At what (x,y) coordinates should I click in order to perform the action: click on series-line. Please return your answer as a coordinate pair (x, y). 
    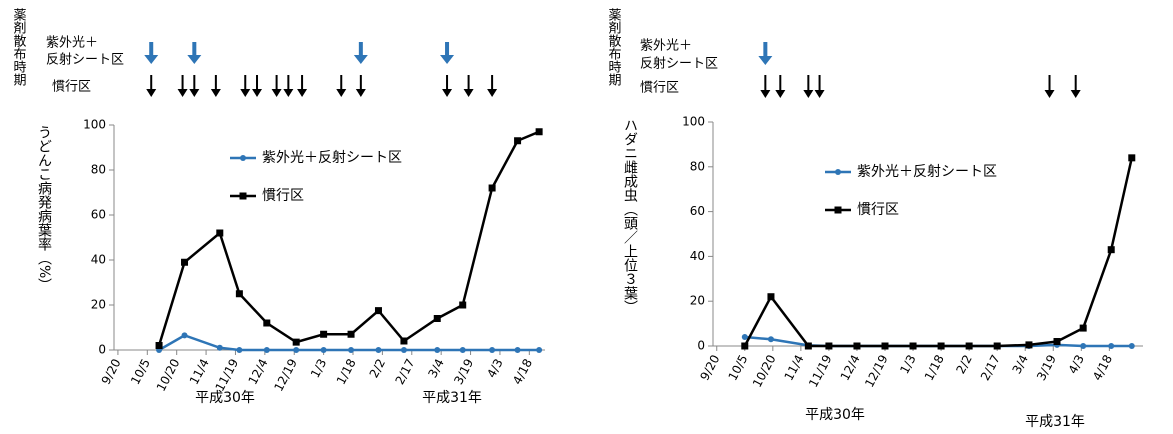
    Looking at the image, I should click on (938, 252).